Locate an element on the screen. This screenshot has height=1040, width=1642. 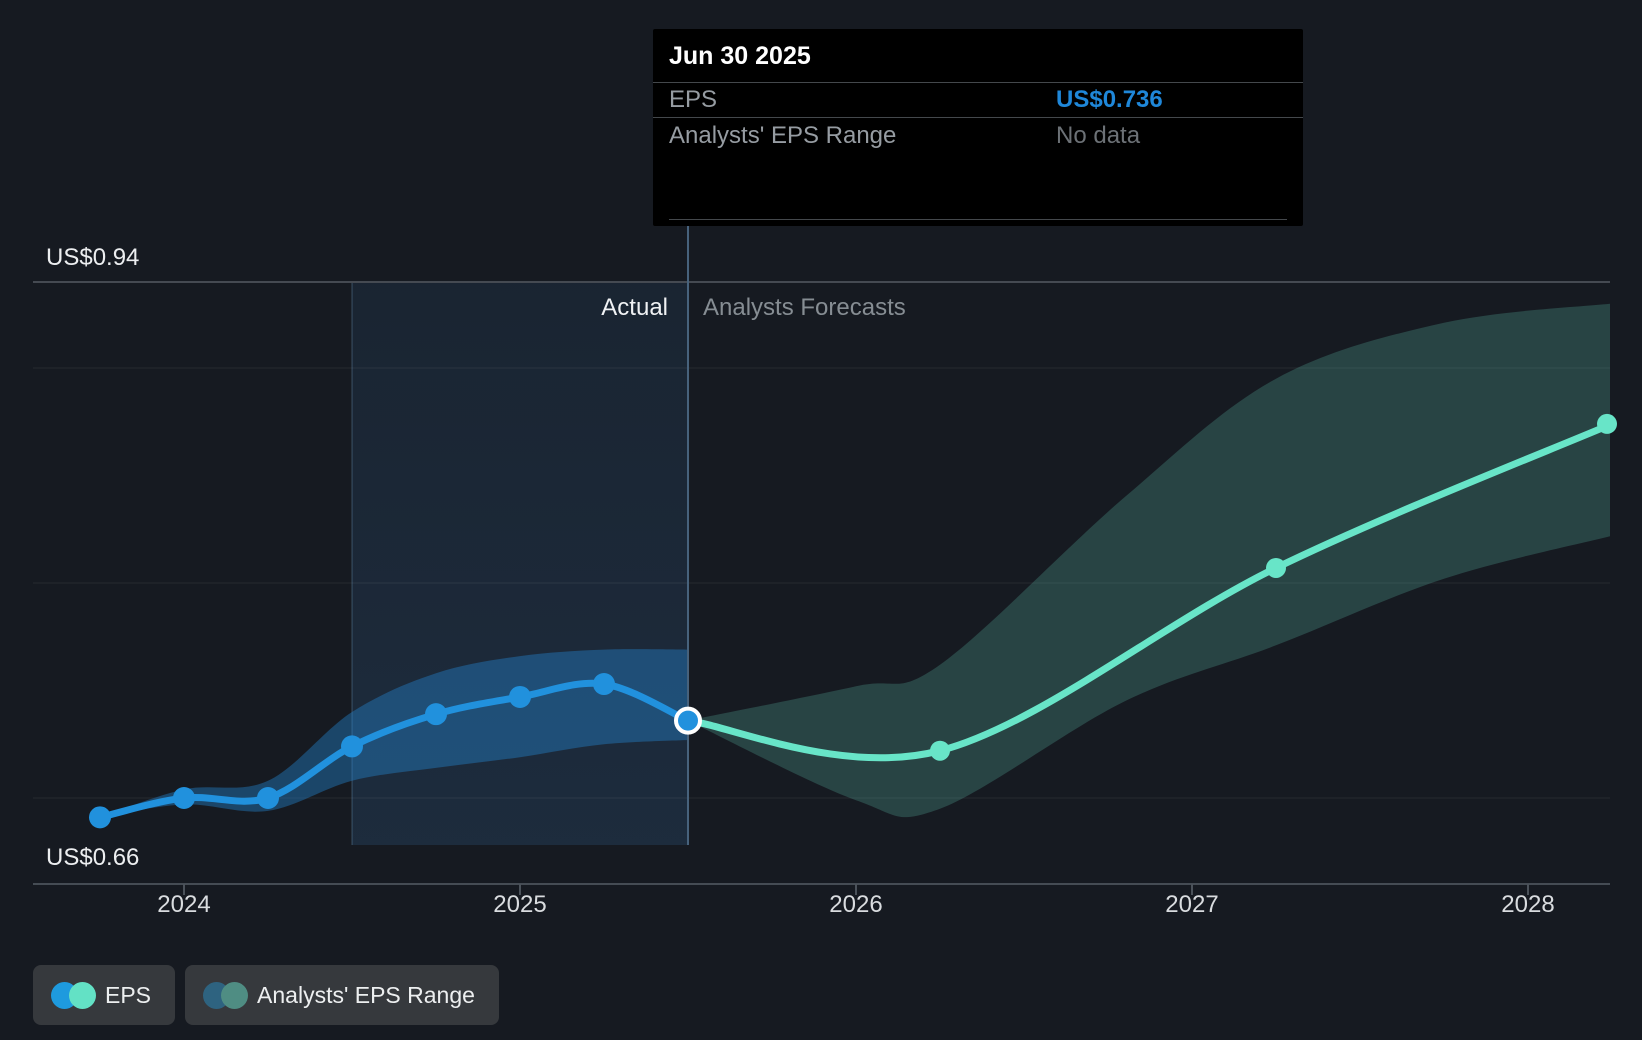
tooltip-range-value: No data is located at coordinates (1098, 135).